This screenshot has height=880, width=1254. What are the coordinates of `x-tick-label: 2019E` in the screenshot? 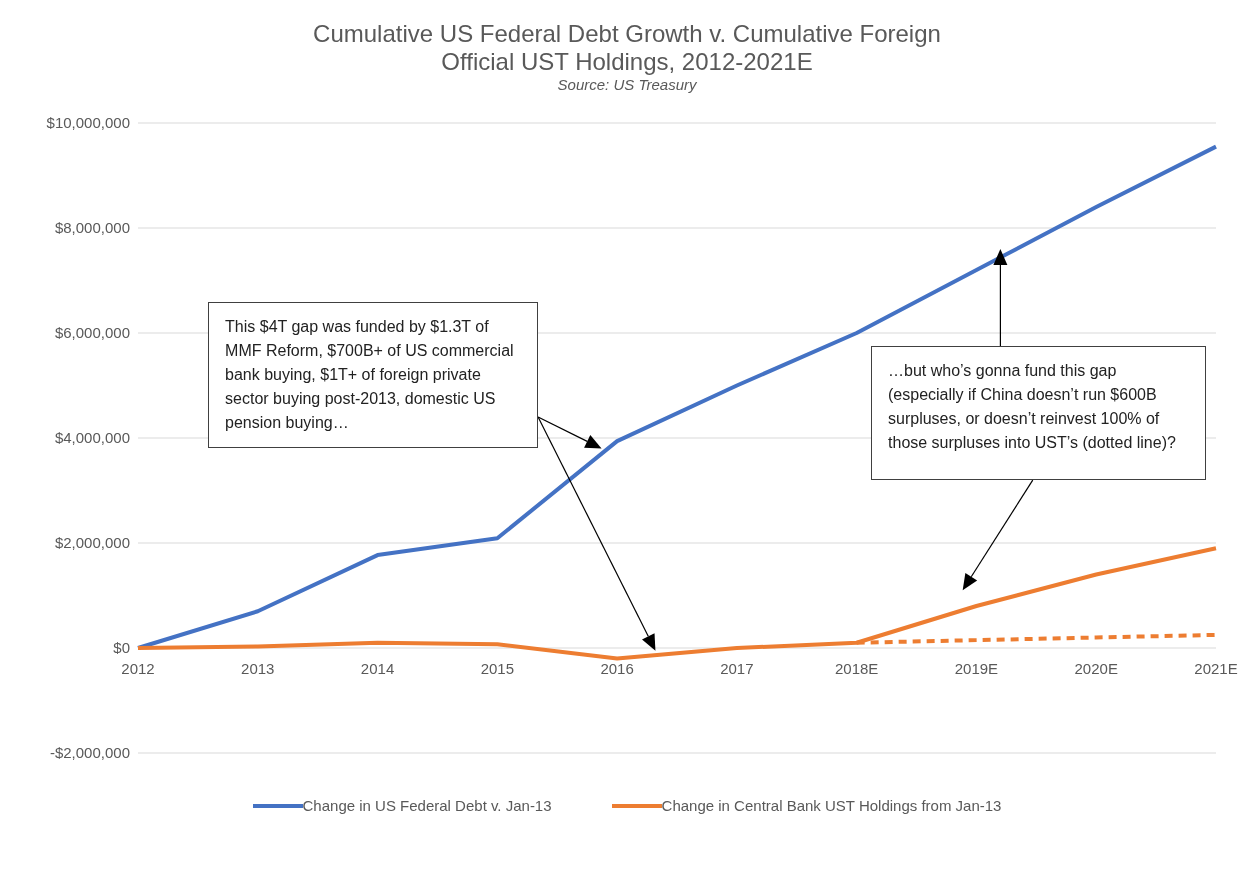 It's located at (976, 668).